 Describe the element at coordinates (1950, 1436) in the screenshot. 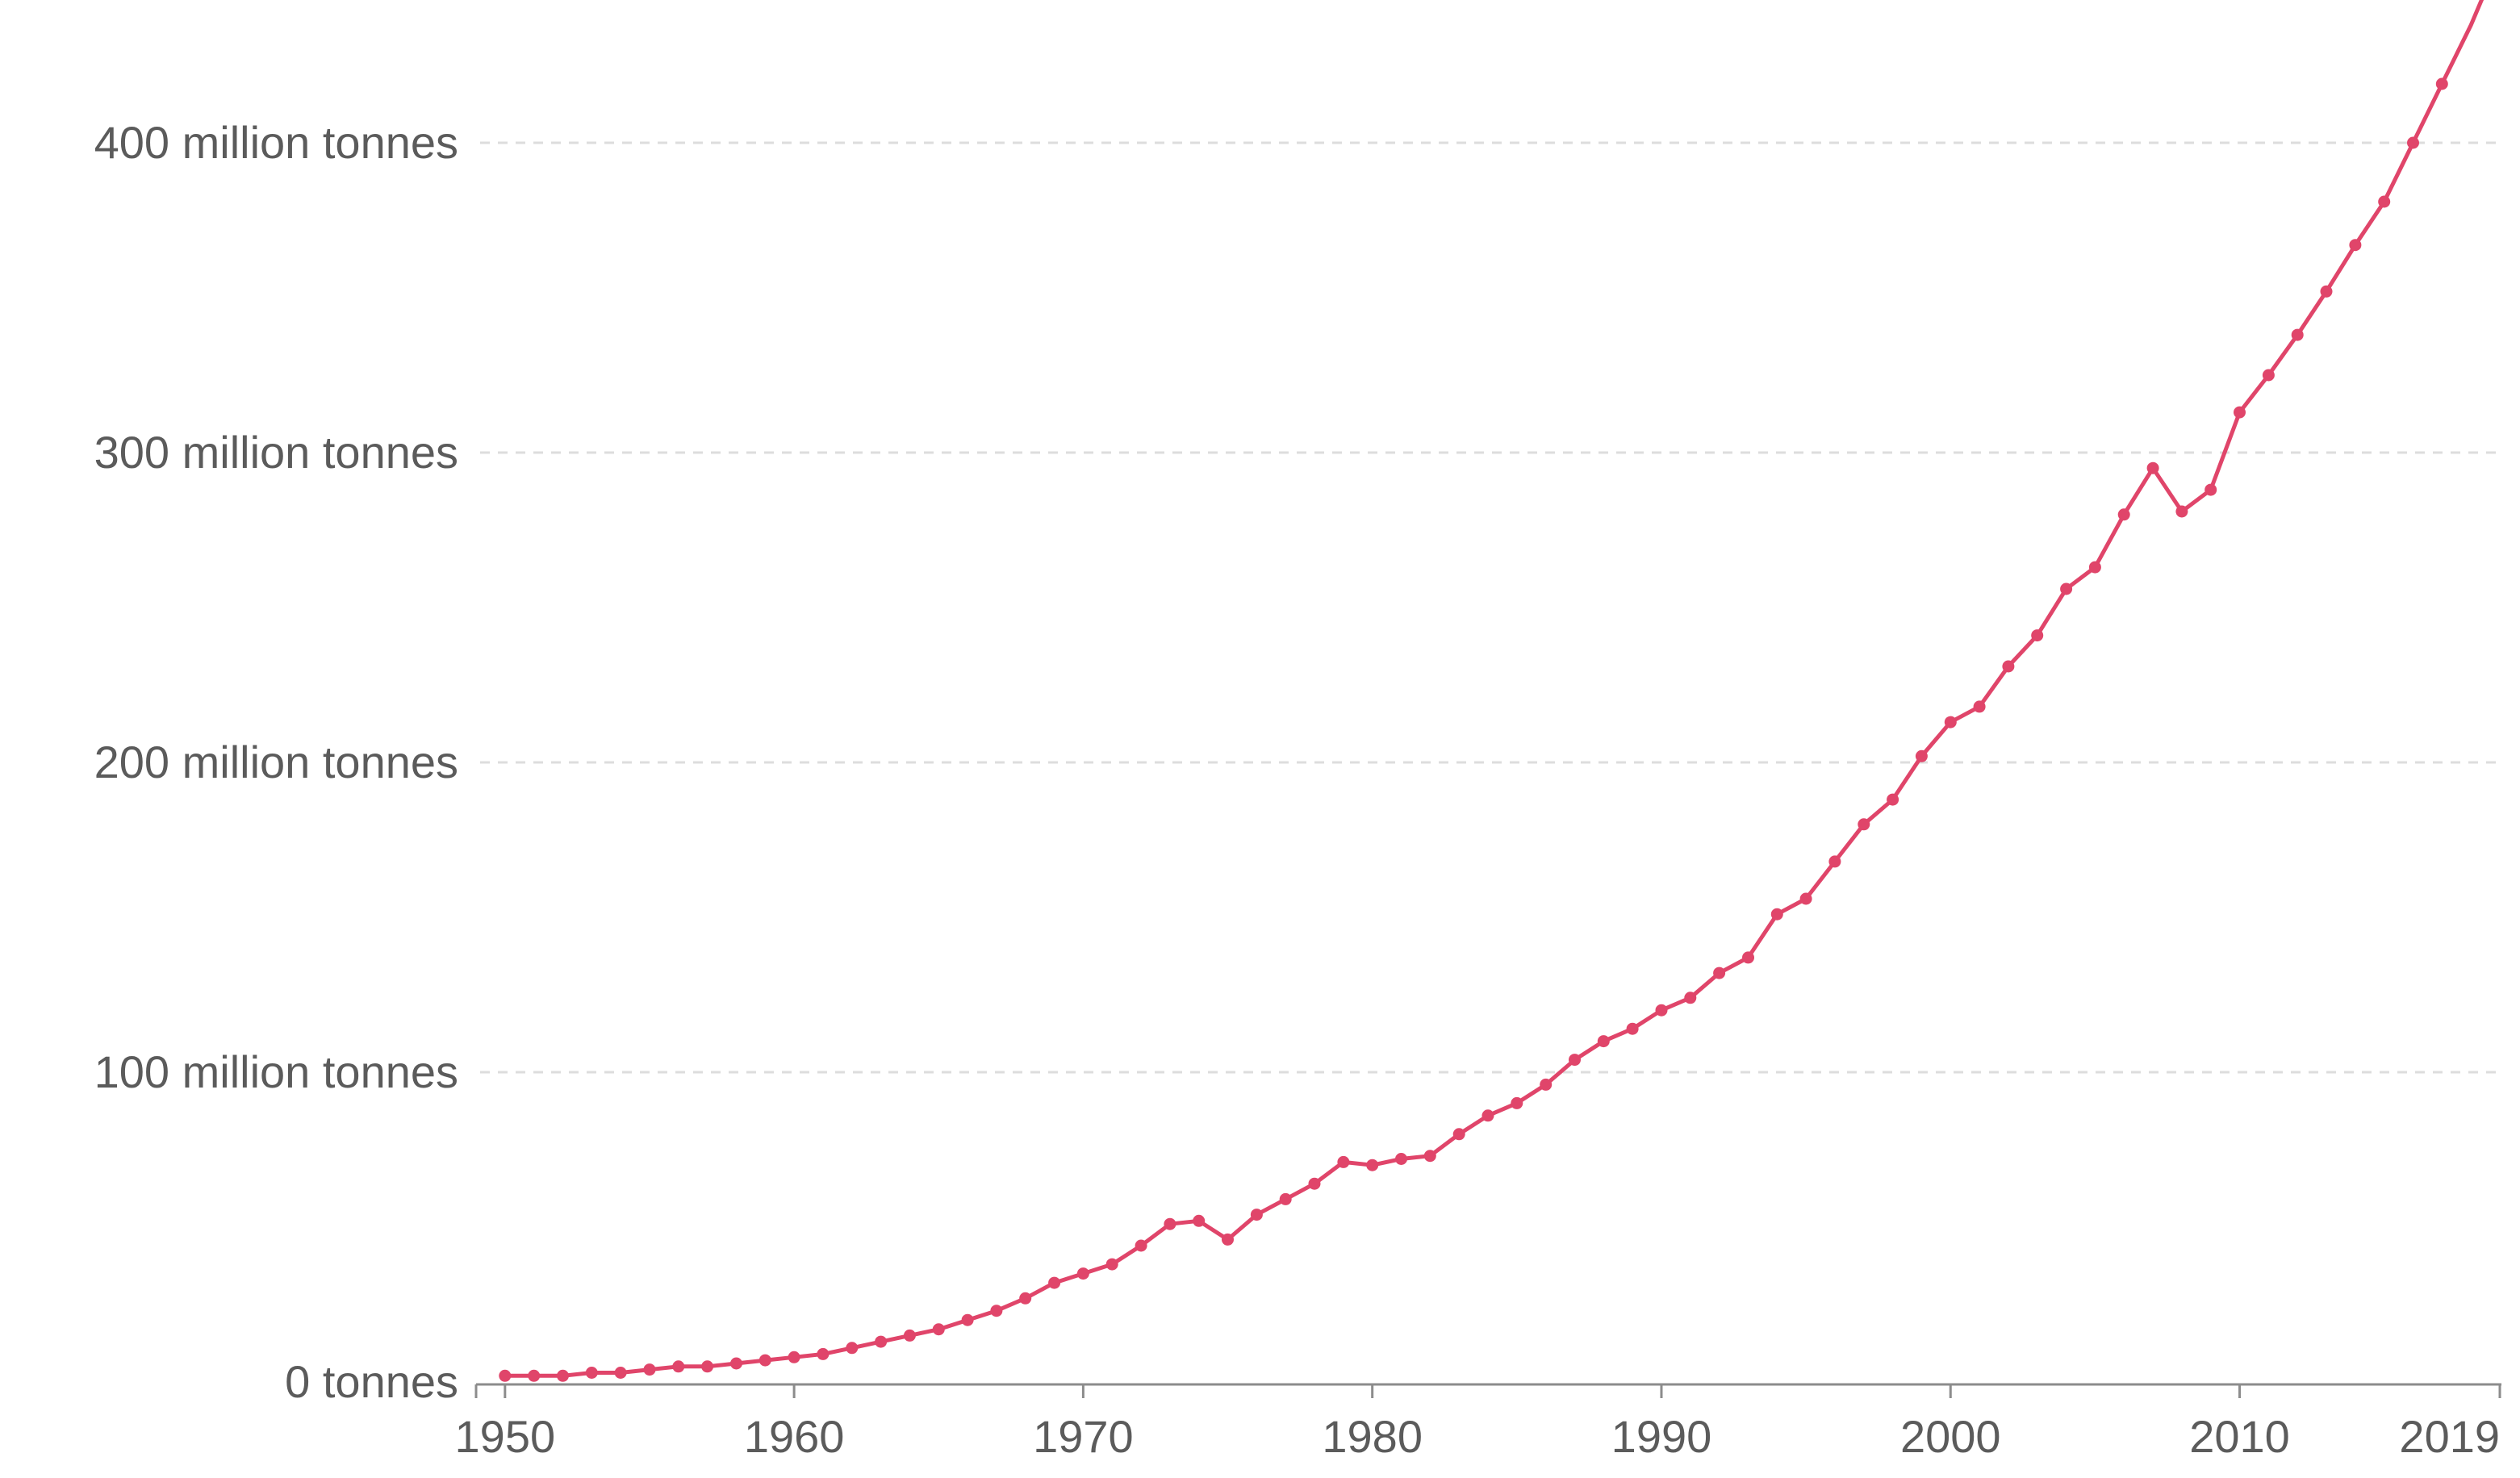

I see `x-tick-label: 2000` at that location.